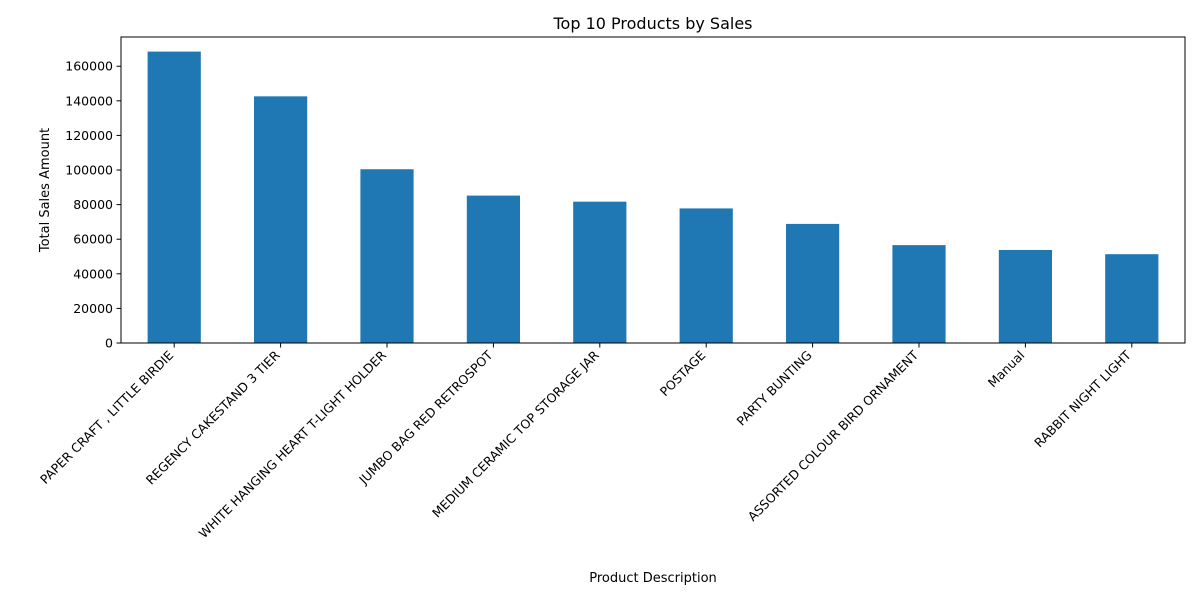  Describe the element at coordinates (93, 273) in the screenshot. I see `y-tick-label: 40000` at that location.